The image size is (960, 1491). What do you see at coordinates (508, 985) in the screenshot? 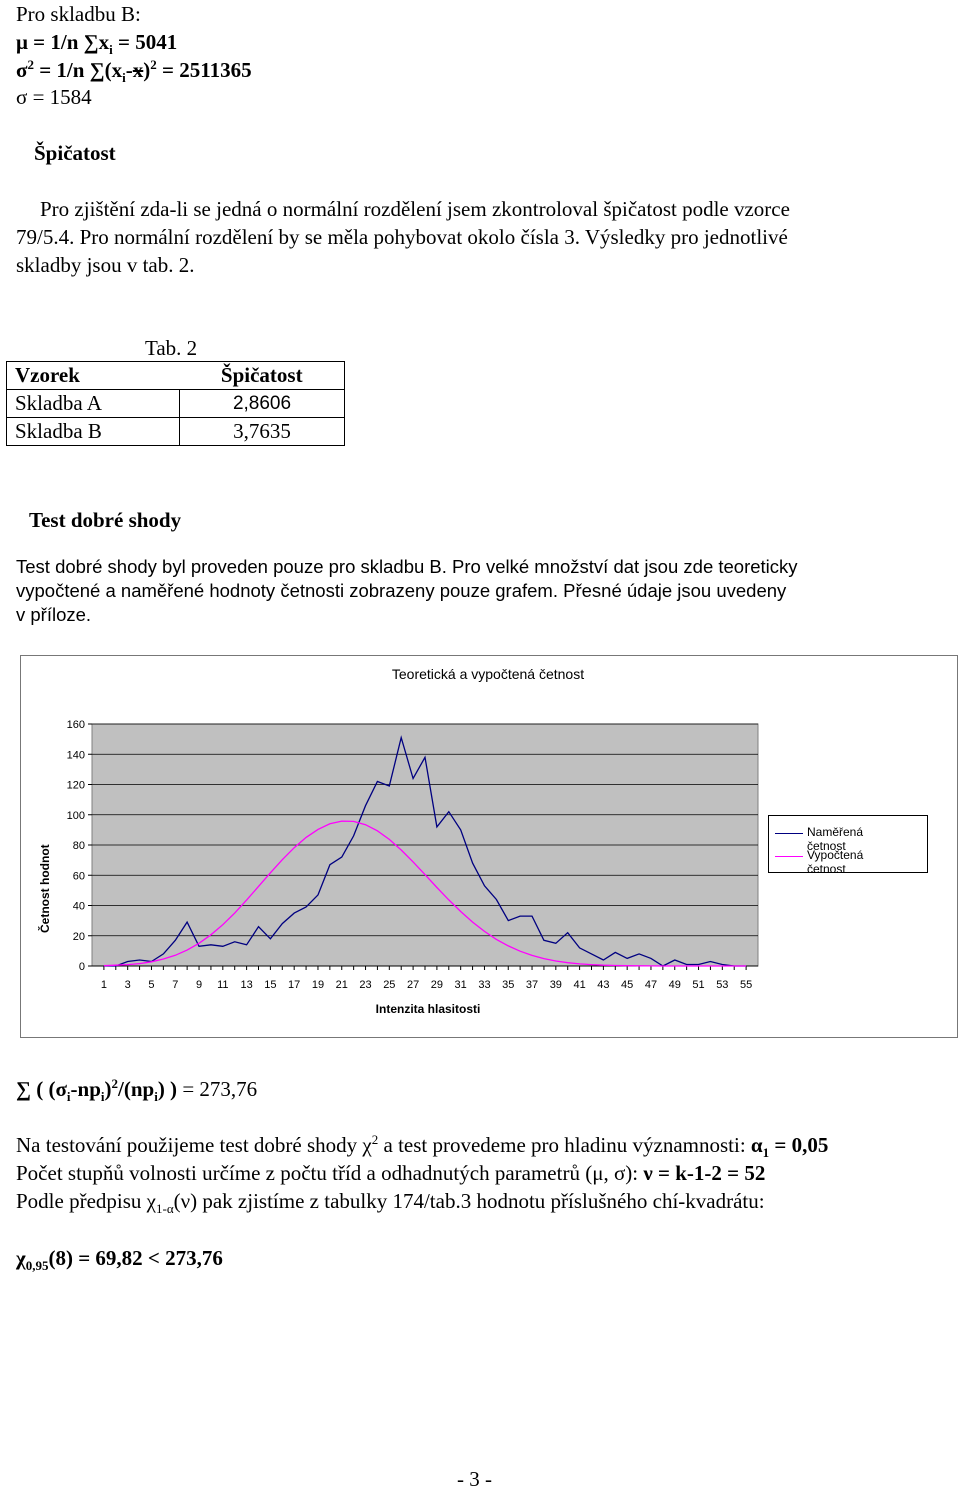
I see `x-tick-label: 35` at bounding box center [508, 985].